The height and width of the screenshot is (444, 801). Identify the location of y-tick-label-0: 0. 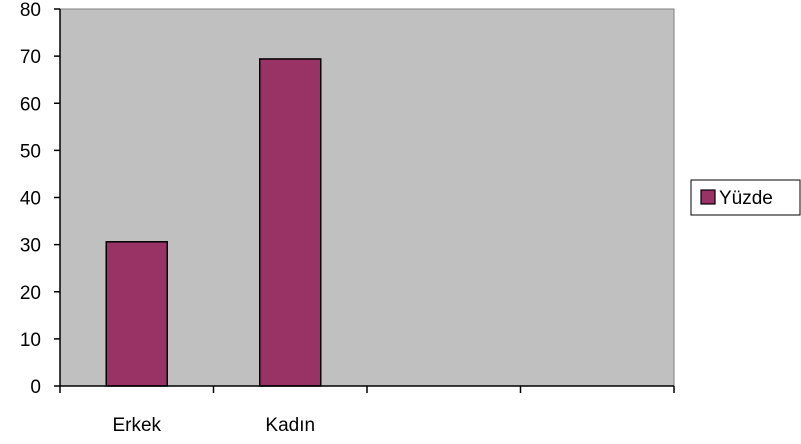
(35, 387).